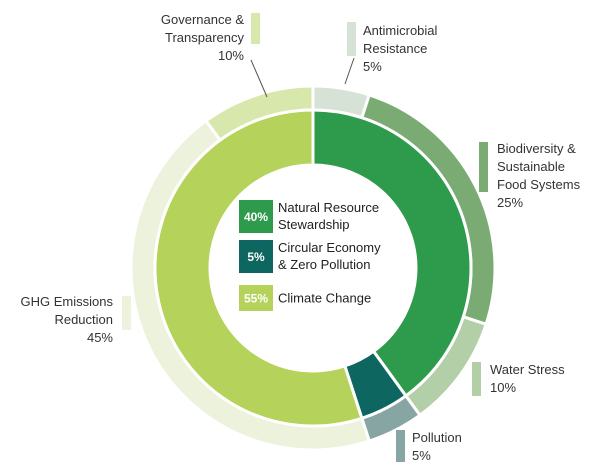  Describe the element at coordinates (421, 455) in the screenshot. I see `outer-label-value-pollution: 5%` at that location.